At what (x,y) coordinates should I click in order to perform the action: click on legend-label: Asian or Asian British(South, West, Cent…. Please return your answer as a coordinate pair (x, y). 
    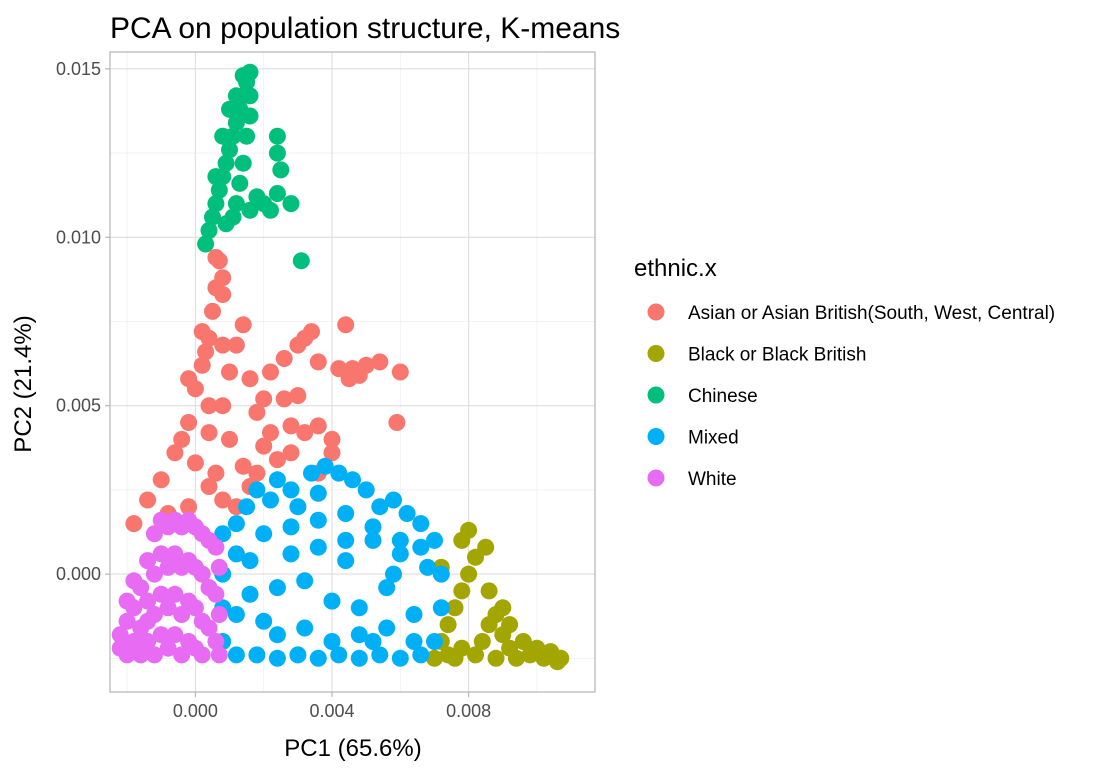
    Looking at the image, I should click on (871, 313).